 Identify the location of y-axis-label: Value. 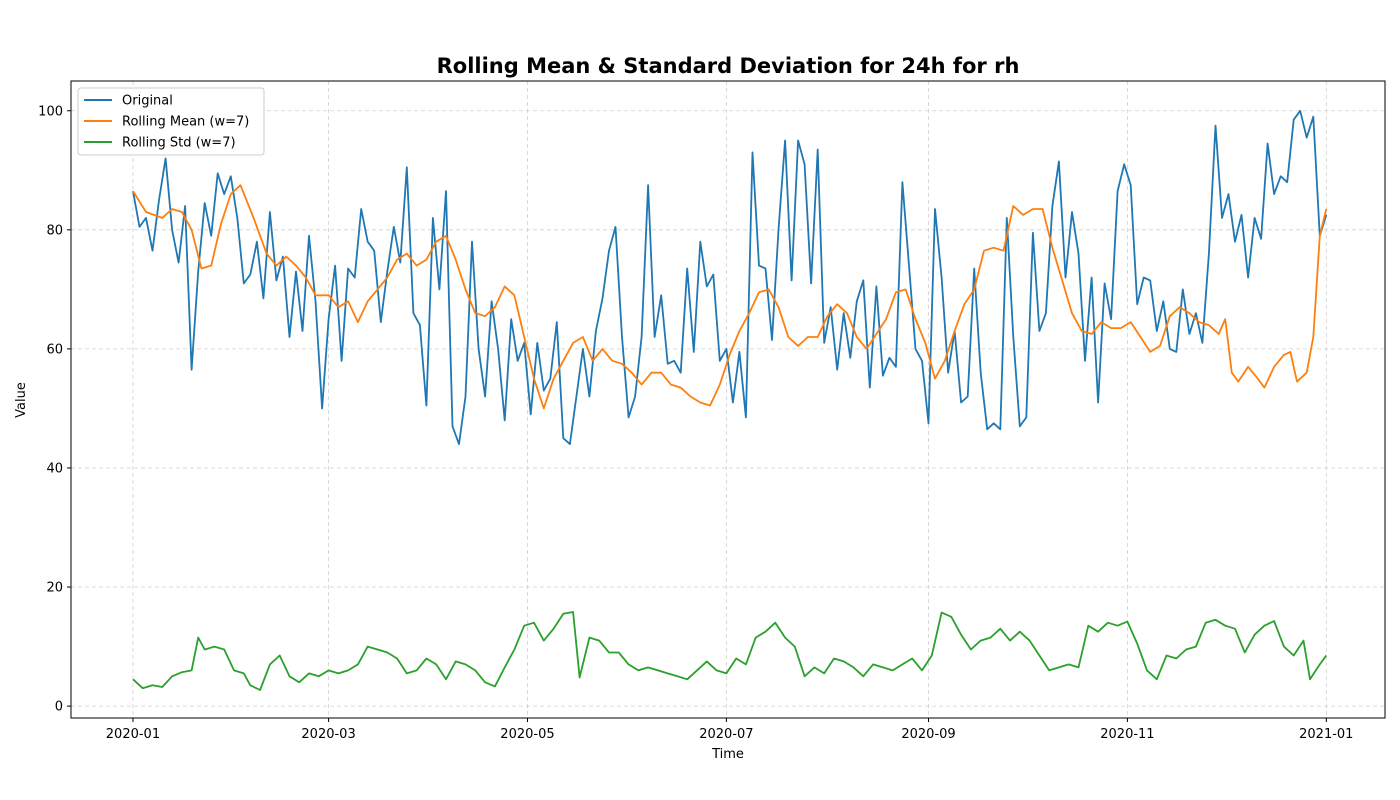
(21, 400).